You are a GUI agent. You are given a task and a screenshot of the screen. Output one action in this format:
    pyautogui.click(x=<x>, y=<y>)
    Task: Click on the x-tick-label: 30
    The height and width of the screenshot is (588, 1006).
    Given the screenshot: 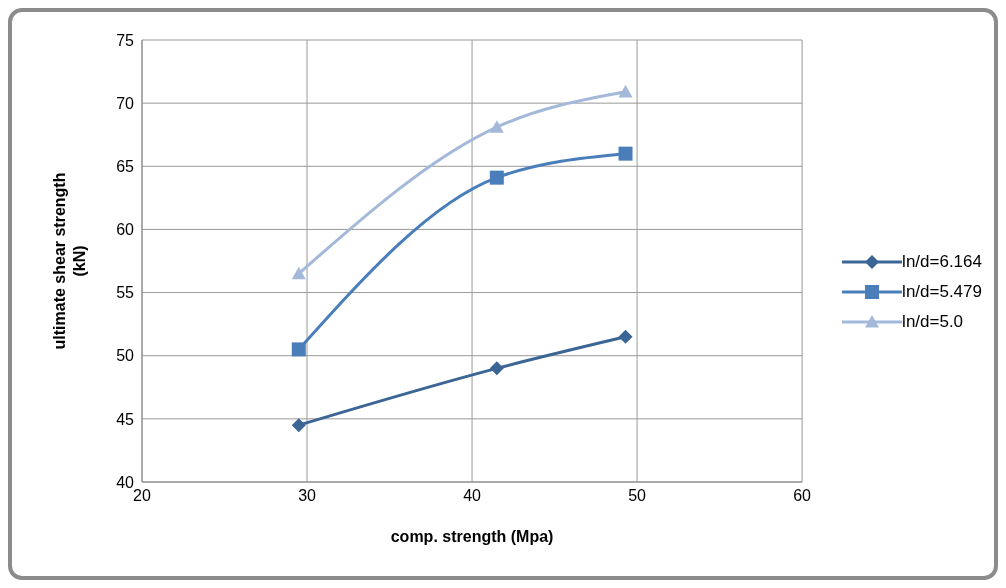 What is the action you would take?
    pyautogui.click(x=307, y=496)
    